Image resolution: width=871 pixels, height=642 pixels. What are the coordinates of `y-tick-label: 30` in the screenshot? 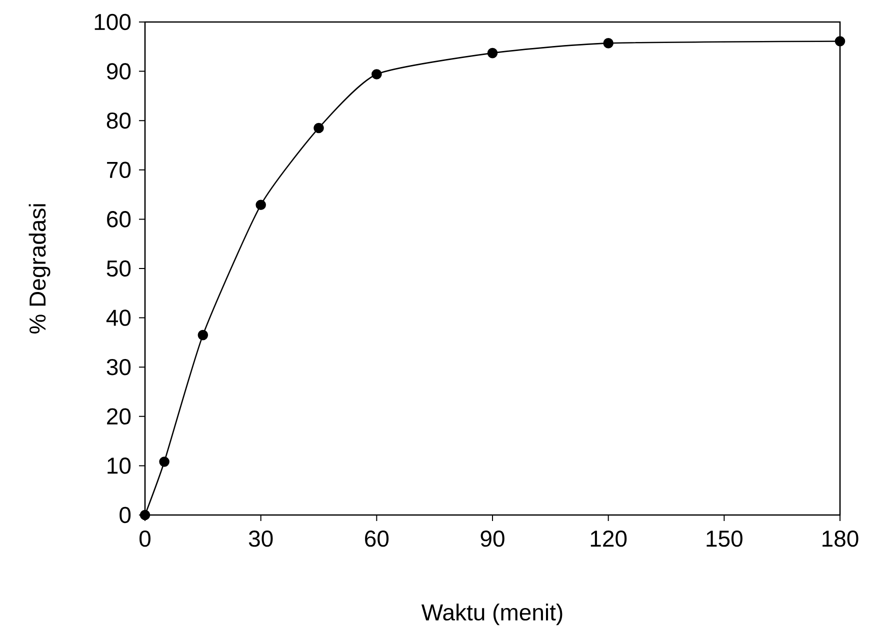 It's located at (118, 367).